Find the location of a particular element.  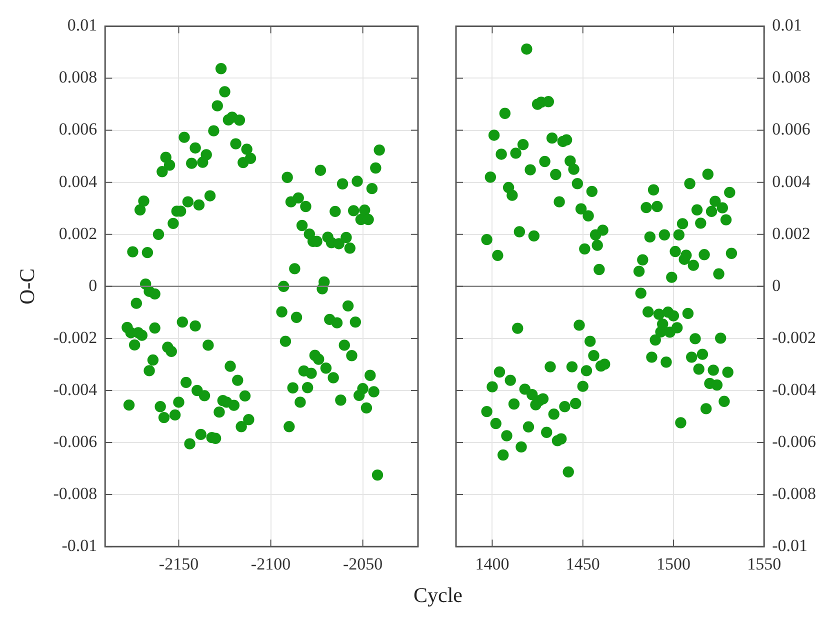

x-tick-label: -2100 is located at coordinates (270, 564).